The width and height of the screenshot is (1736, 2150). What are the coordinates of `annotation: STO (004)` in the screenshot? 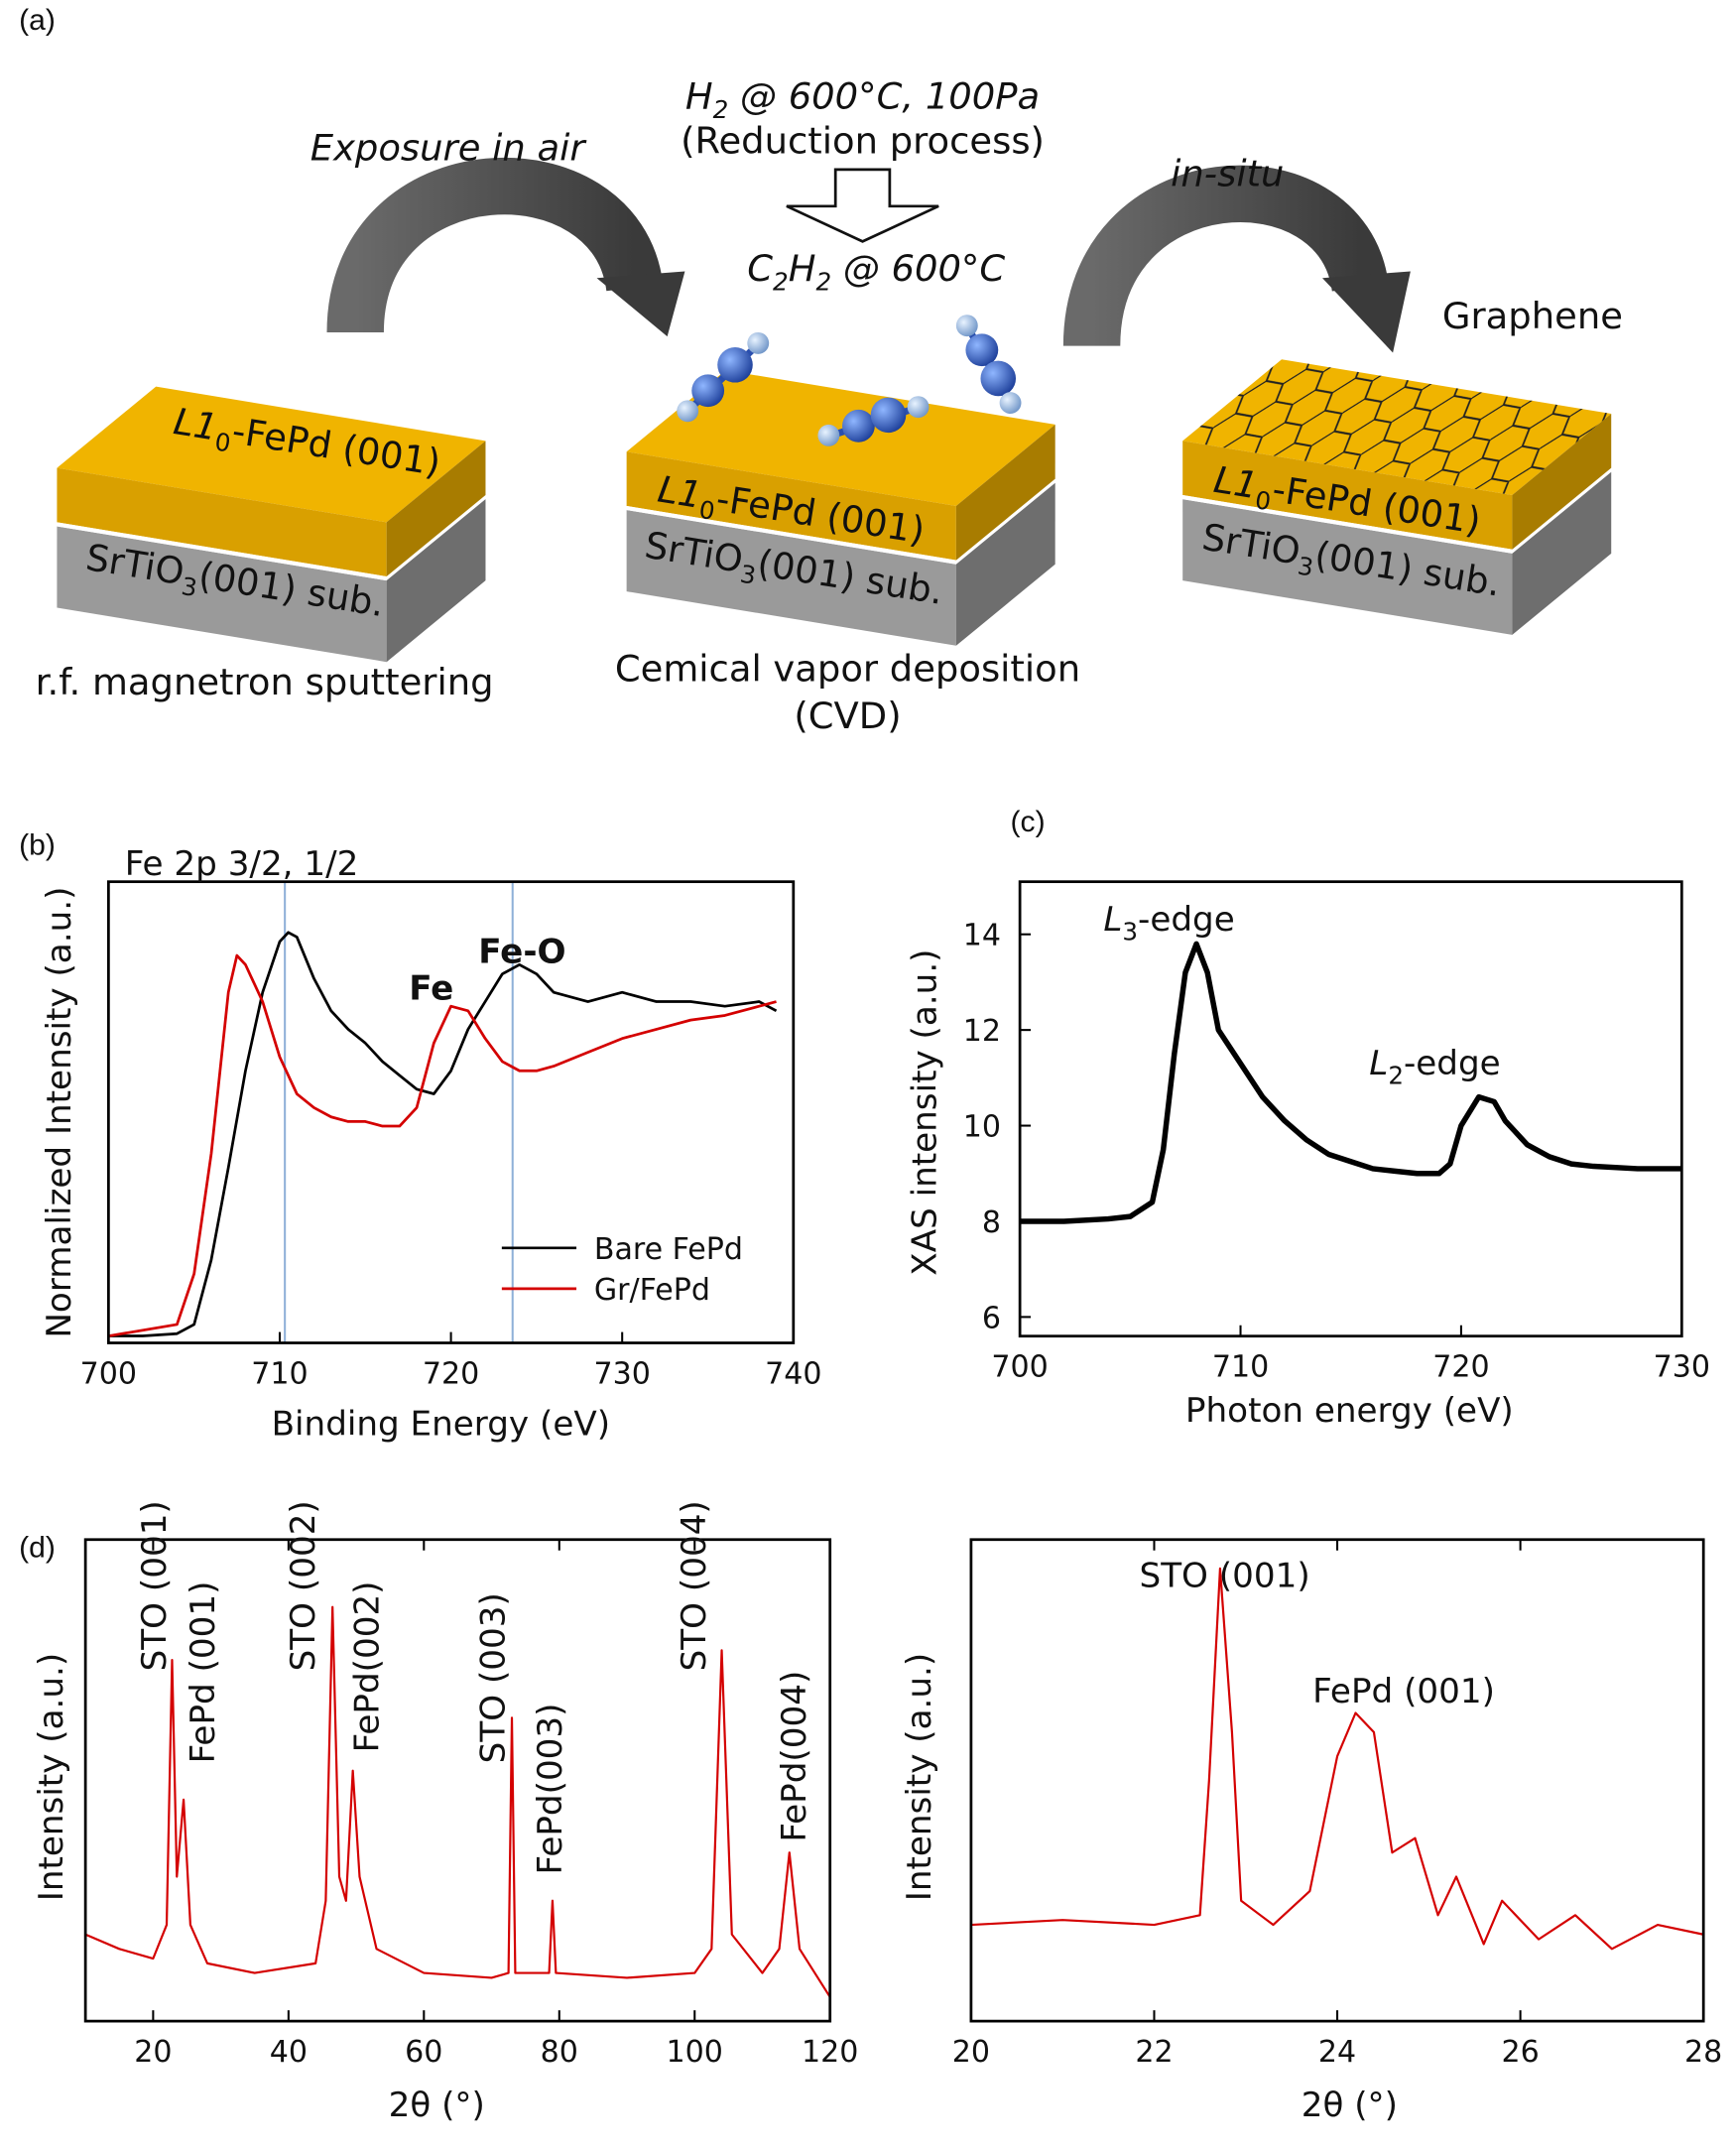 It's located at (694, 1585).